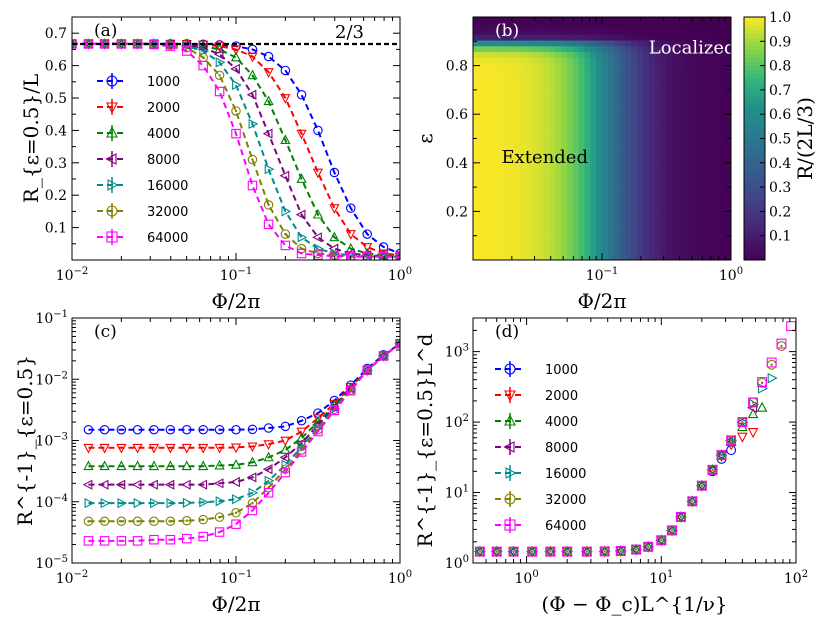 This screenshot has width=822, height=627. Describe the element at coordinates (536, 395) in the screenshot. I see `legend-entry: 2000` at that location.